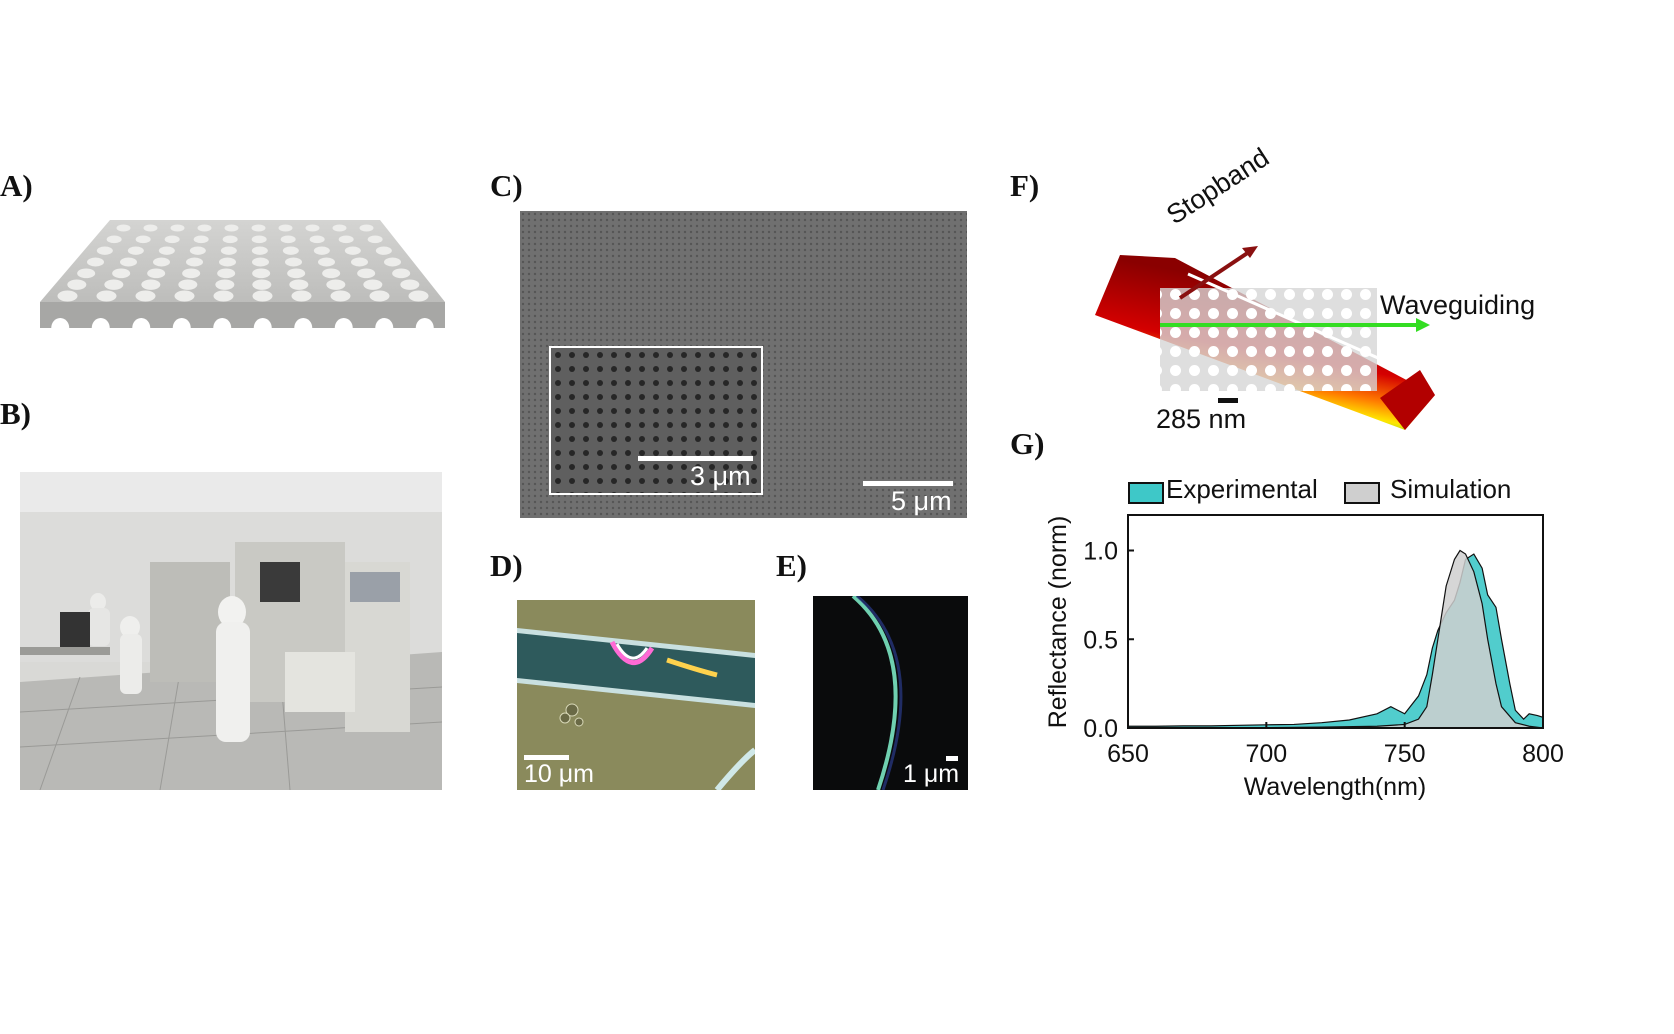 The width and height of the screenshot is (1674, 1034). What do you see at coordinates (1338, 492) in the screenshot?
I see `chart-legend: Experimental Simulation` at bounding box center [1338, 492].